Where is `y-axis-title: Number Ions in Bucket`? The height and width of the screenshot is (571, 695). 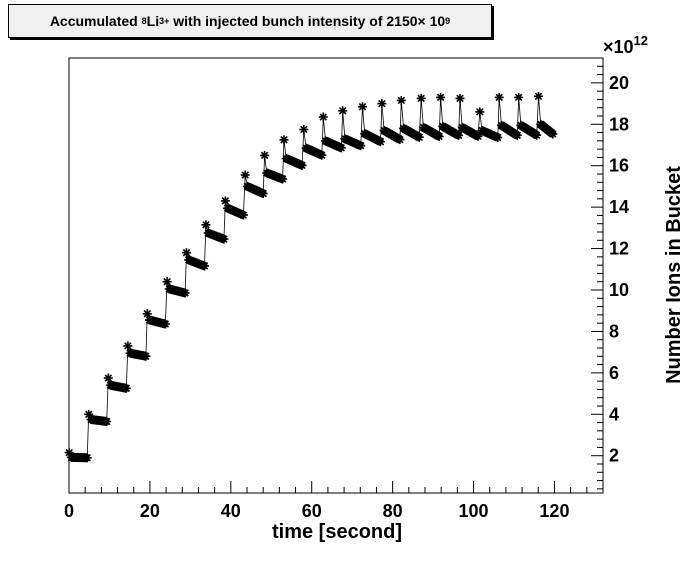 y-axis-title: Number Ions in Bucket is located at coordinates (674, 275).